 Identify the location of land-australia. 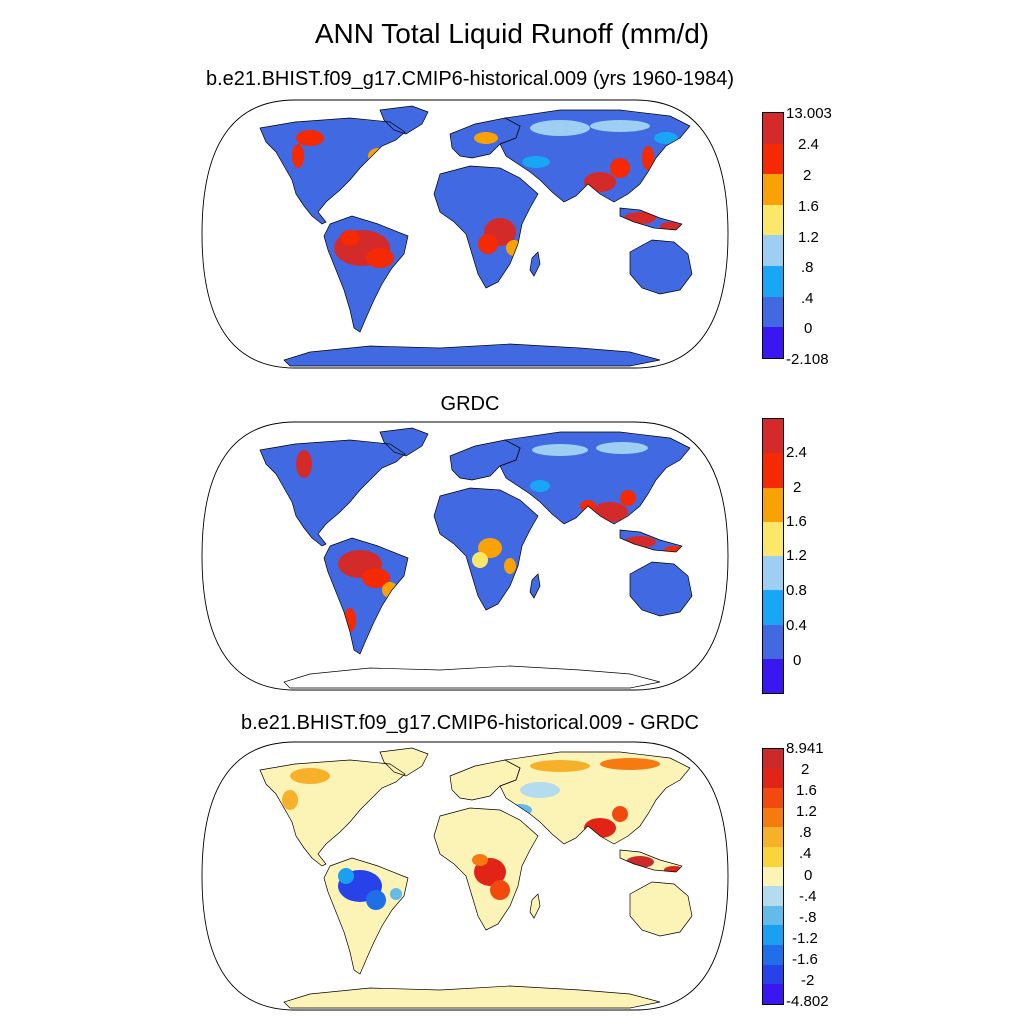
(661, 267).